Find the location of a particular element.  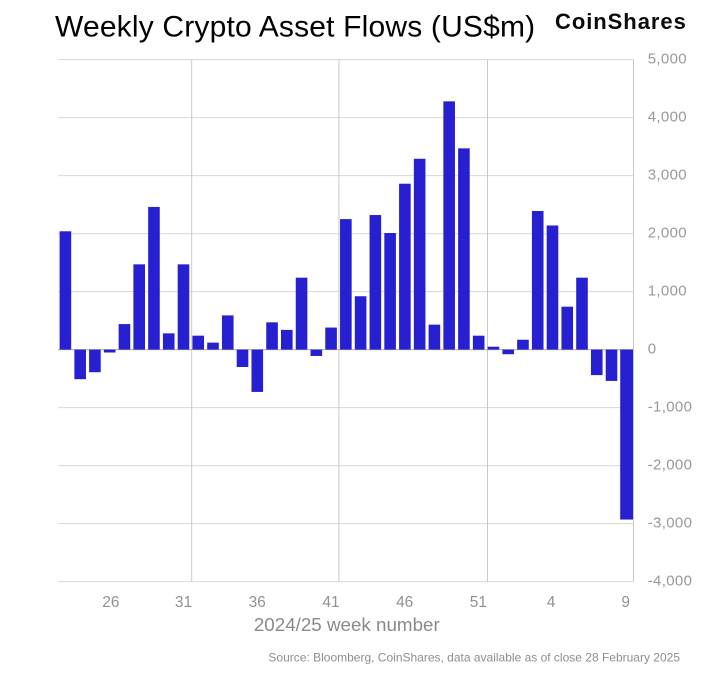

svg-text: 2,000 is located at coordinates (667, 232).